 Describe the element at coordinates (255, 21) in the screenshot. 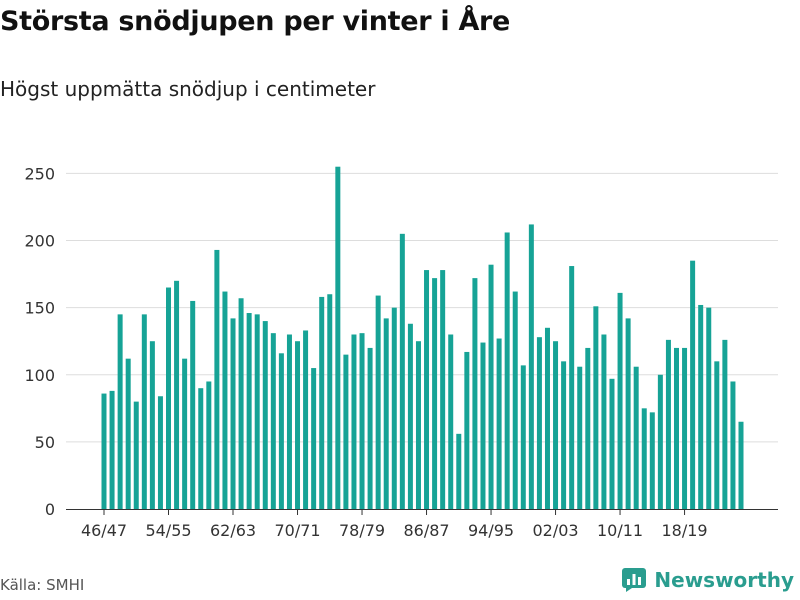

I see `chart-title: Största snödjupen per vinter i Åre` at that location.